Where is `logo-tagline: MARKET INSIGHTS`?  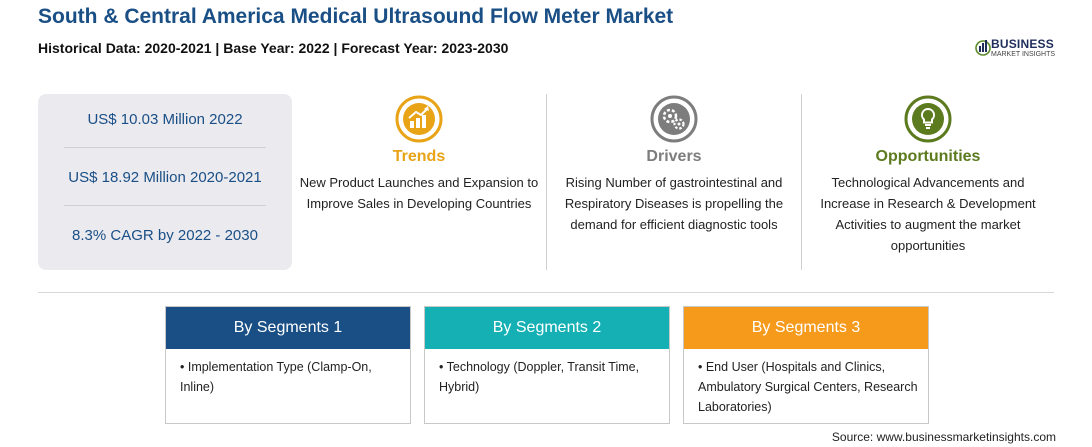
logo-tagline: MARKET INSIGHTS is located at coordinates (1023, 54).